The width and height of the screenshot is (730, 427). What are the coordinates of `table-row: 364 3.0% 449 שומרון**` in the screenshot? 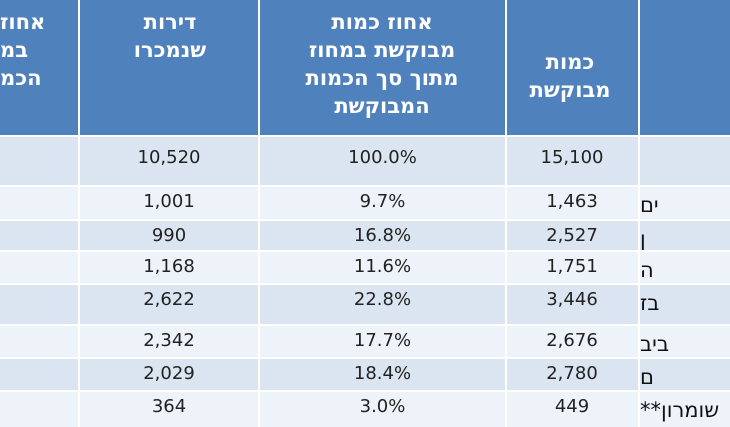 It's located at (365, 408).